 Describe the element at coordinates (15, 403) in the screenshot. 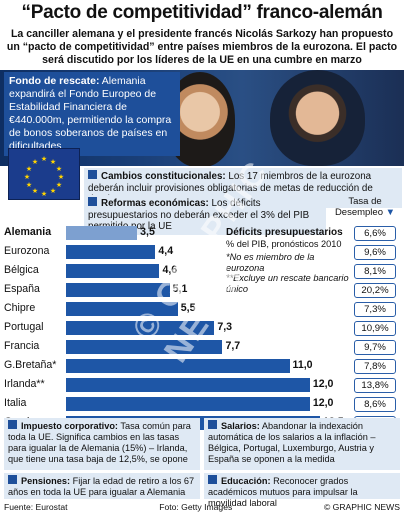

I see `country-label: Italia` at that location.